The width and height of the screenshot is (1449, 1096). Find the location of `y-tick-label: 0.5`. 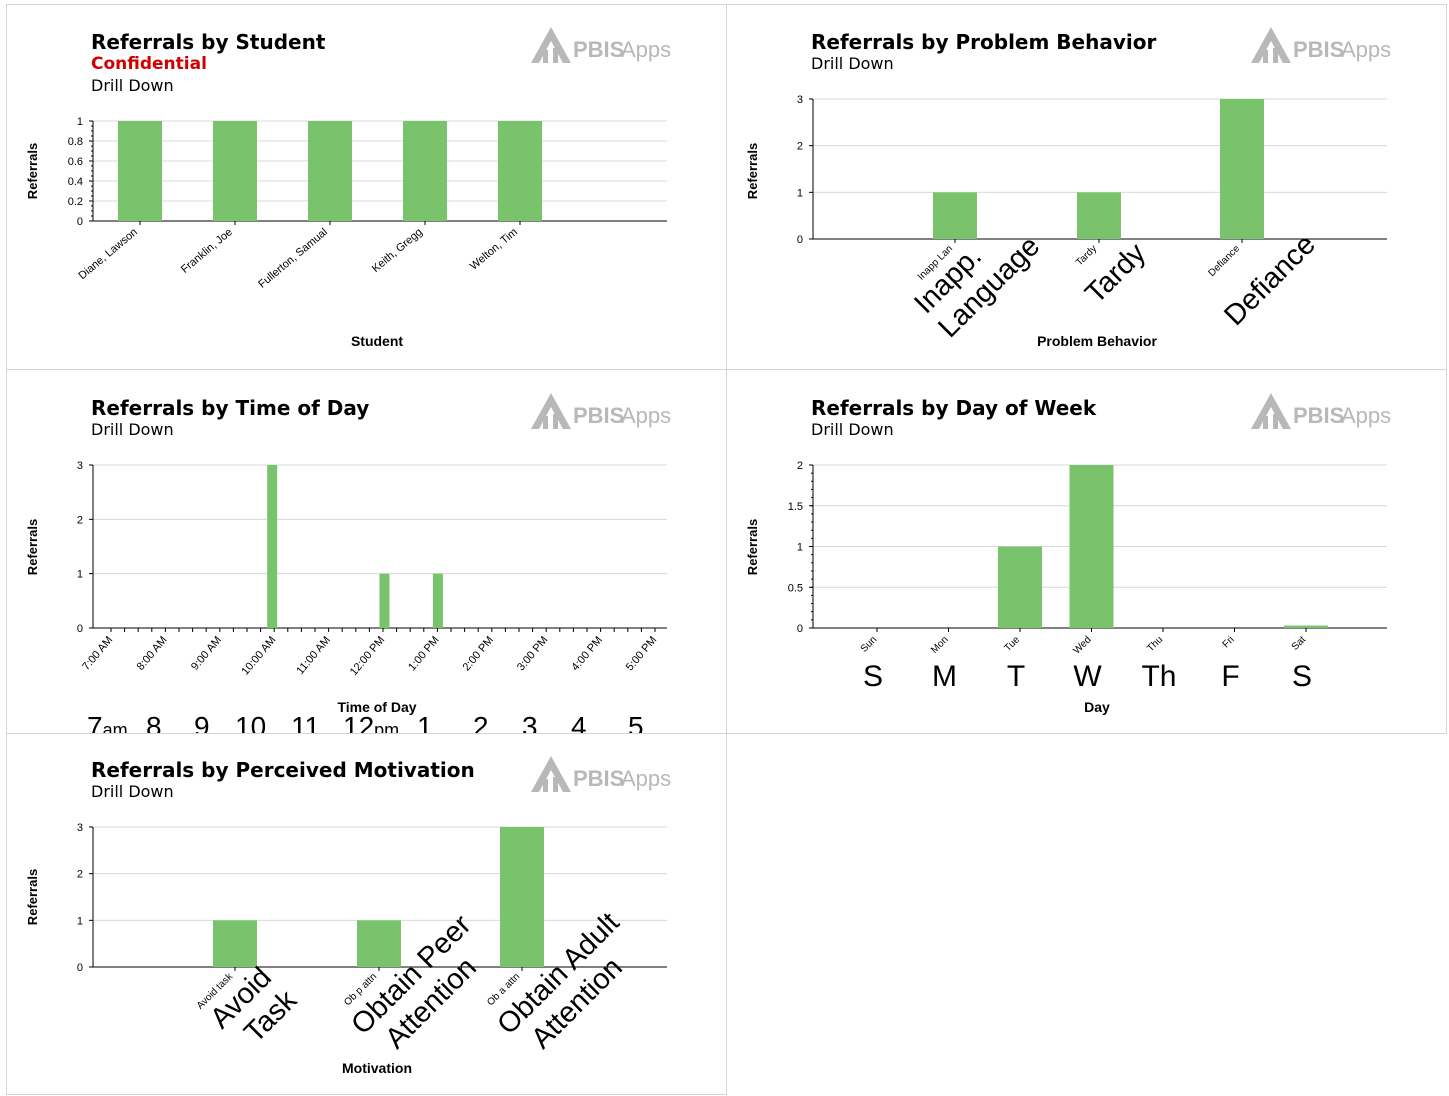

y-tick-label: 0.5 is located at coordinates (795, 588).